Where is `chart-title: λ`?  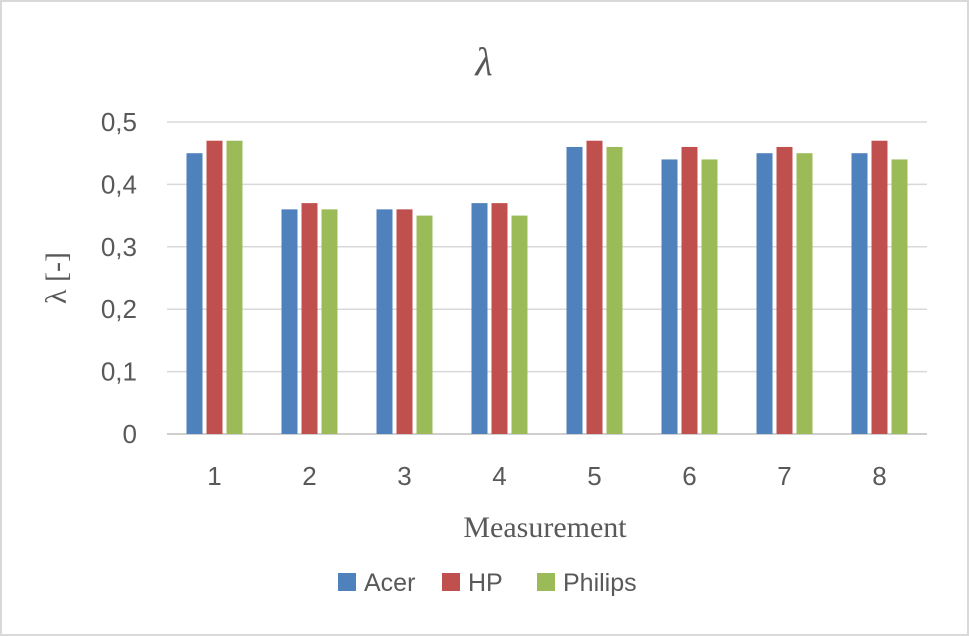
chart-title: λ is located at coordinates (483, 61).